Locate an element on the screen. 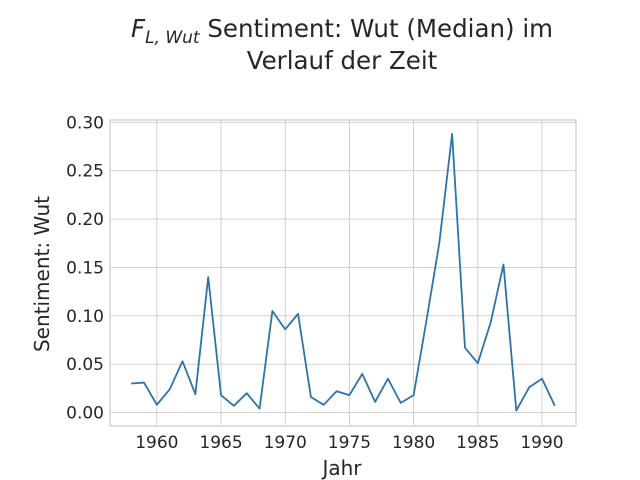 This screenshot has width=640, height=480. y-tick-label: 0.00 is located at coordinates (85, 414).